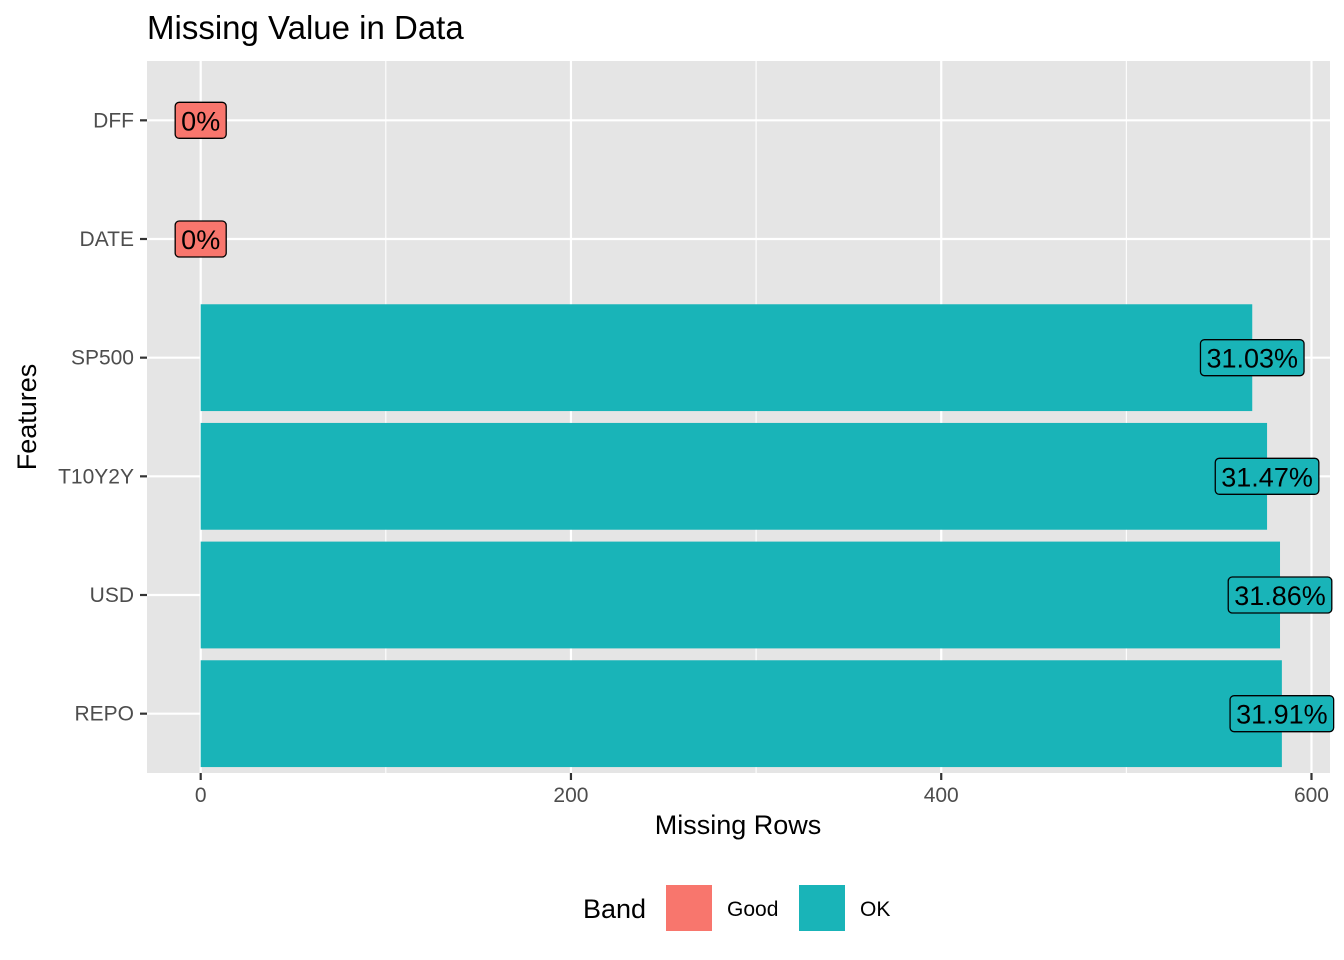  I want to click on y-tick-label: USD, so click(112, 595).